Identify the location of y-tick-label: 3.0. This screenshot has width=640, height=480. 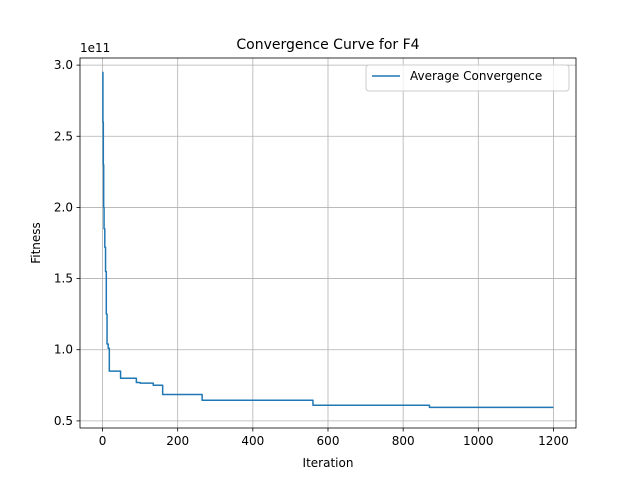
(63, 65).